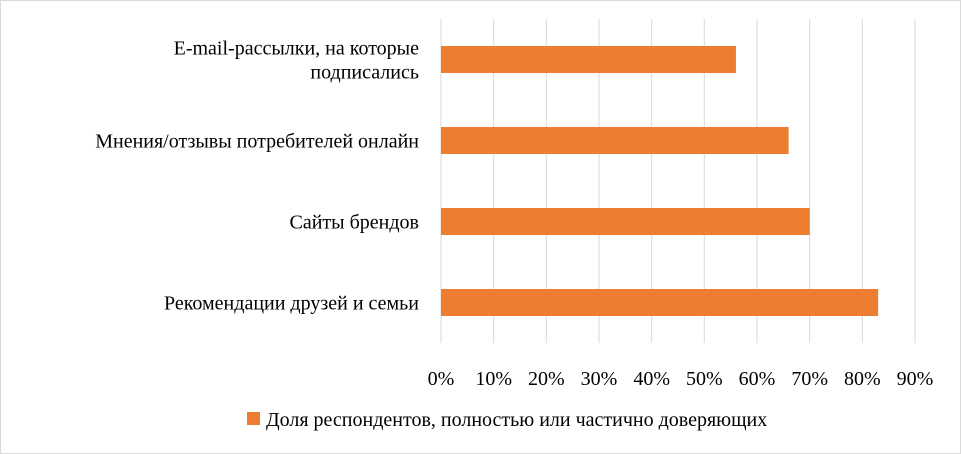 Image resolution: width=961 pixels, height=454 pixels. Describe the element at coordinates (291, 304) in the screenshot. I see `category-label: Рекомендации друзей и семьи` at that location.